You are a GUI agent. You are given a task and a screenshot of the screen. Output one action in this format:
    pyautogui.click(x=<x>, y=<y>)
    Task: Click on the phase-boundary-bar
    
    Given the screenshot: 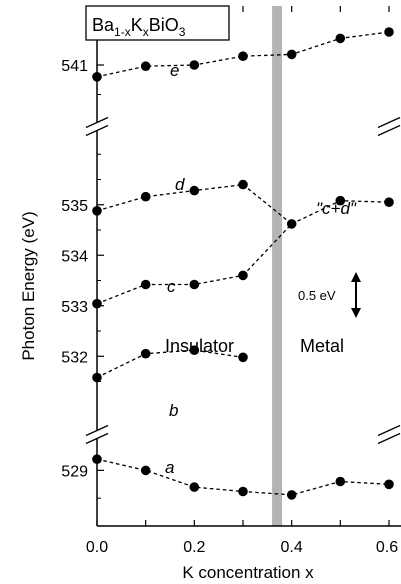 What is the action you would take?
    pyautogui.click(x=277, y=266)
    